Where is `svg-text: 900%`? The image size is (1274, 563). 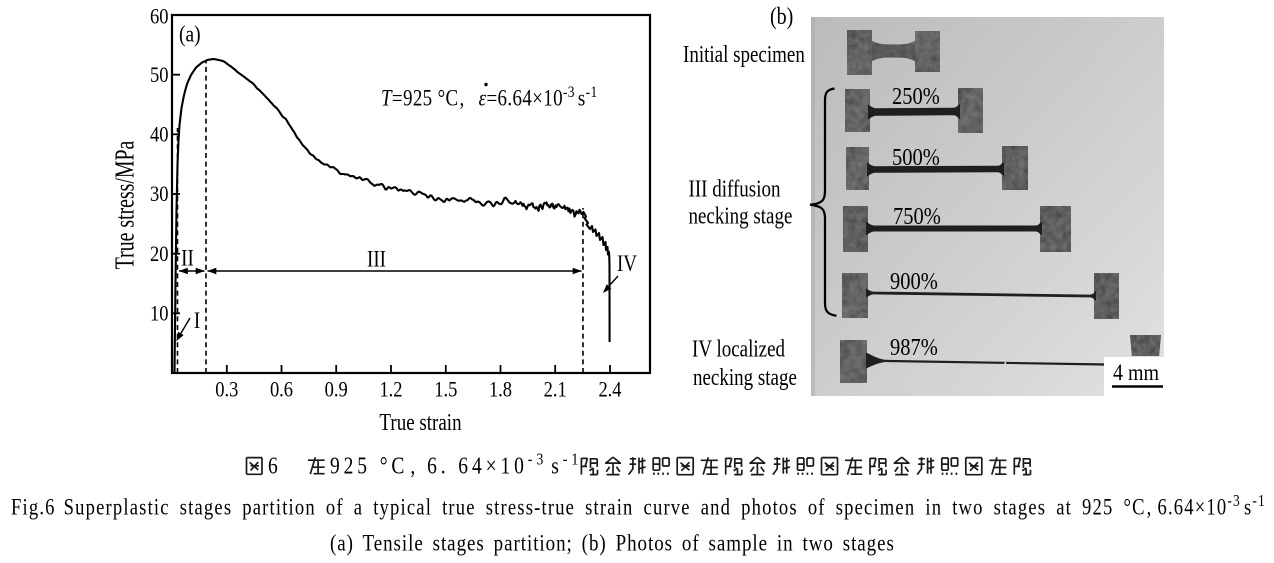
svg-text: 900% is located at coordinates (914, 280).